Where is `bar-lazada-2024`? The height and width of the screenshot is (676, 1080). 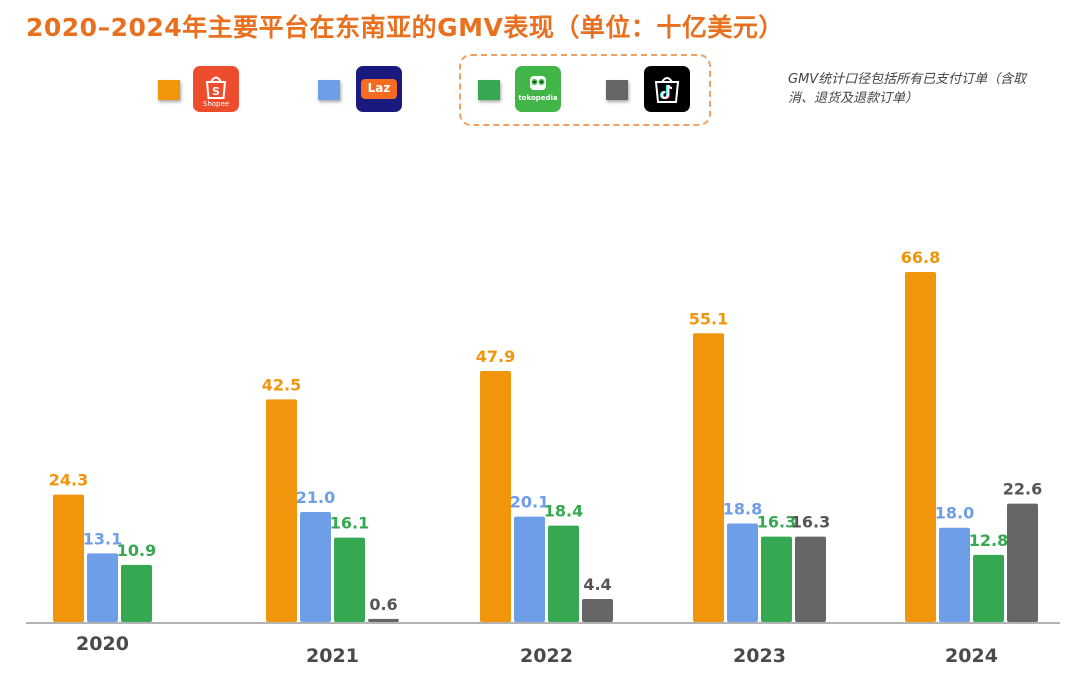 bar-lazada-2024 is located at coordinates (954, 574).